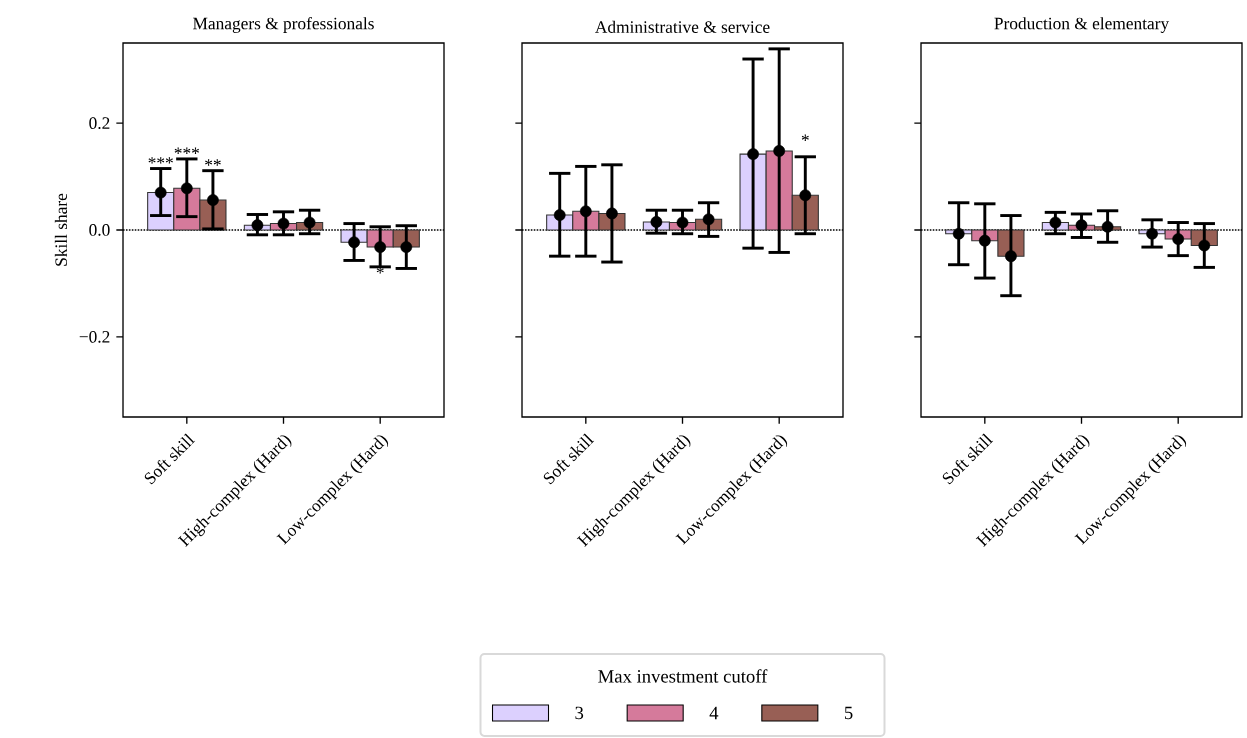 The width and height of the screenshot is (1247, 738). Describe the element at coordinates (1082, 25) in the screenshot. I see `chart-title: Production & elementary` at that location.